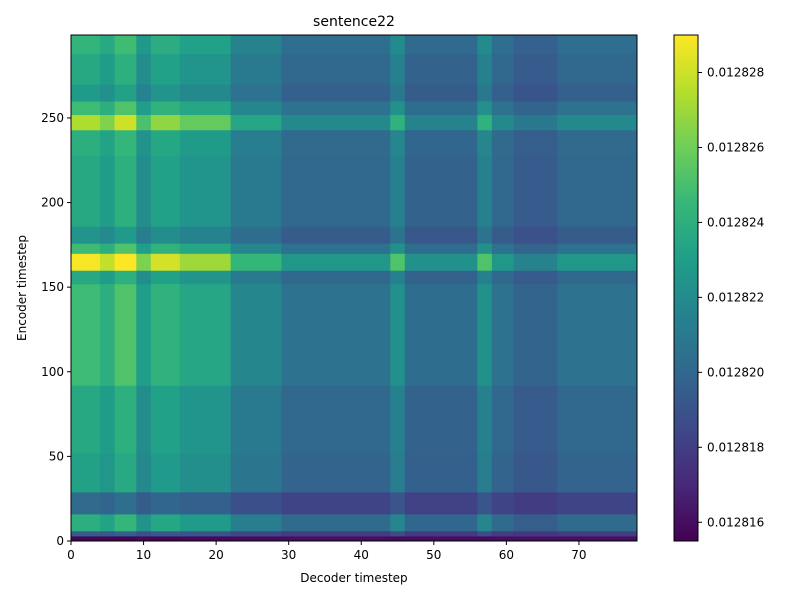 Image resolution: width=800 pixels, height=604 pixels. Describe the element at coordinates (506, 555) in the screenshot. I see `x-tick-label: 60` at that location.